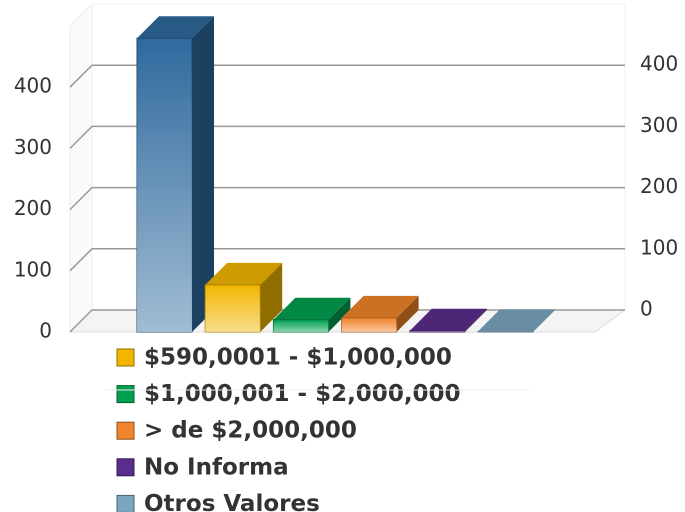  What do you see at coordinates (33, 86) in the screenshot?
I see `y-tick-label: 400` at bounding box center [33, 86].